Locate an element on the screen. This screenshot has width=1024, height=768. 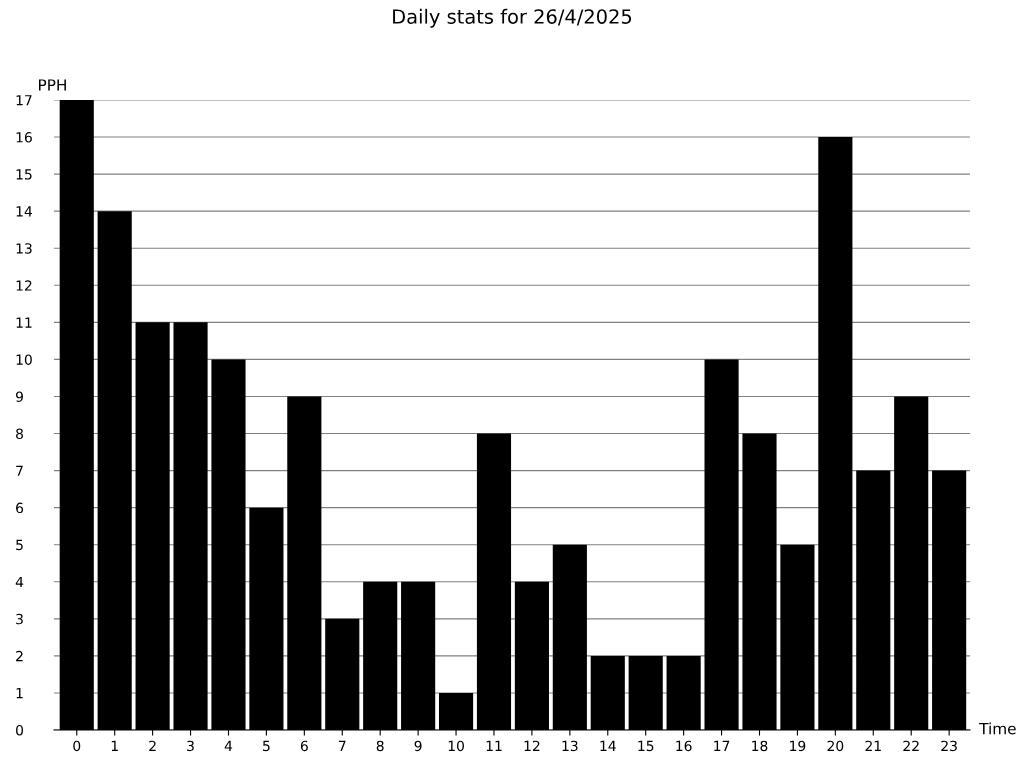
x-tick-label: 18 is located at coordinates (760, 746).